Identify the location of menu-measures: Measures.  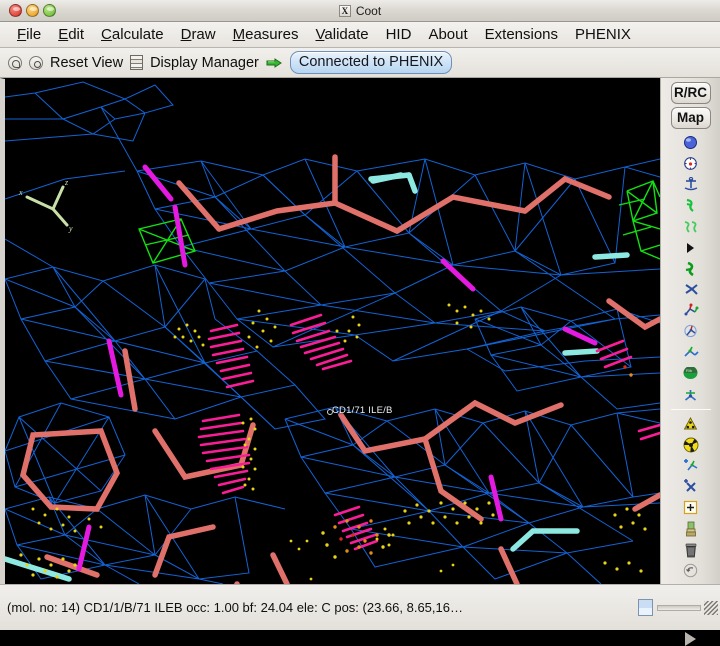
(265, 34).